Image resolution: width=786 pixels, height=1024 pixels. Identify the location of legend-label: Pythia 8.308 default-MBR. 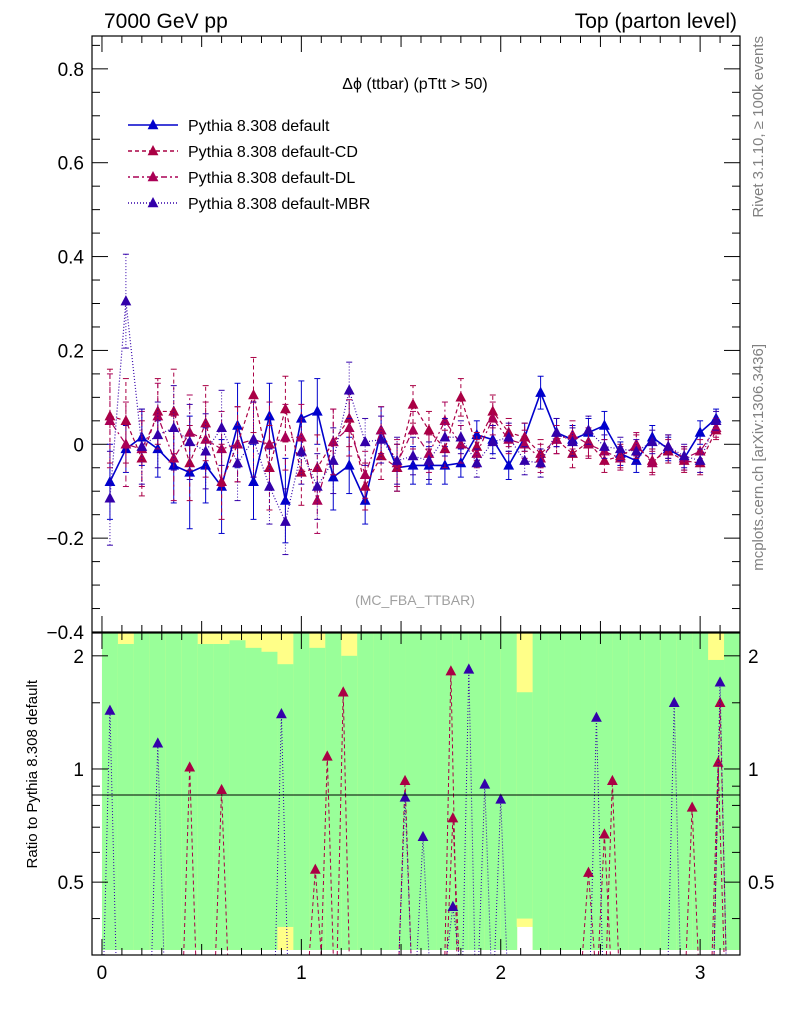
(279, 204).